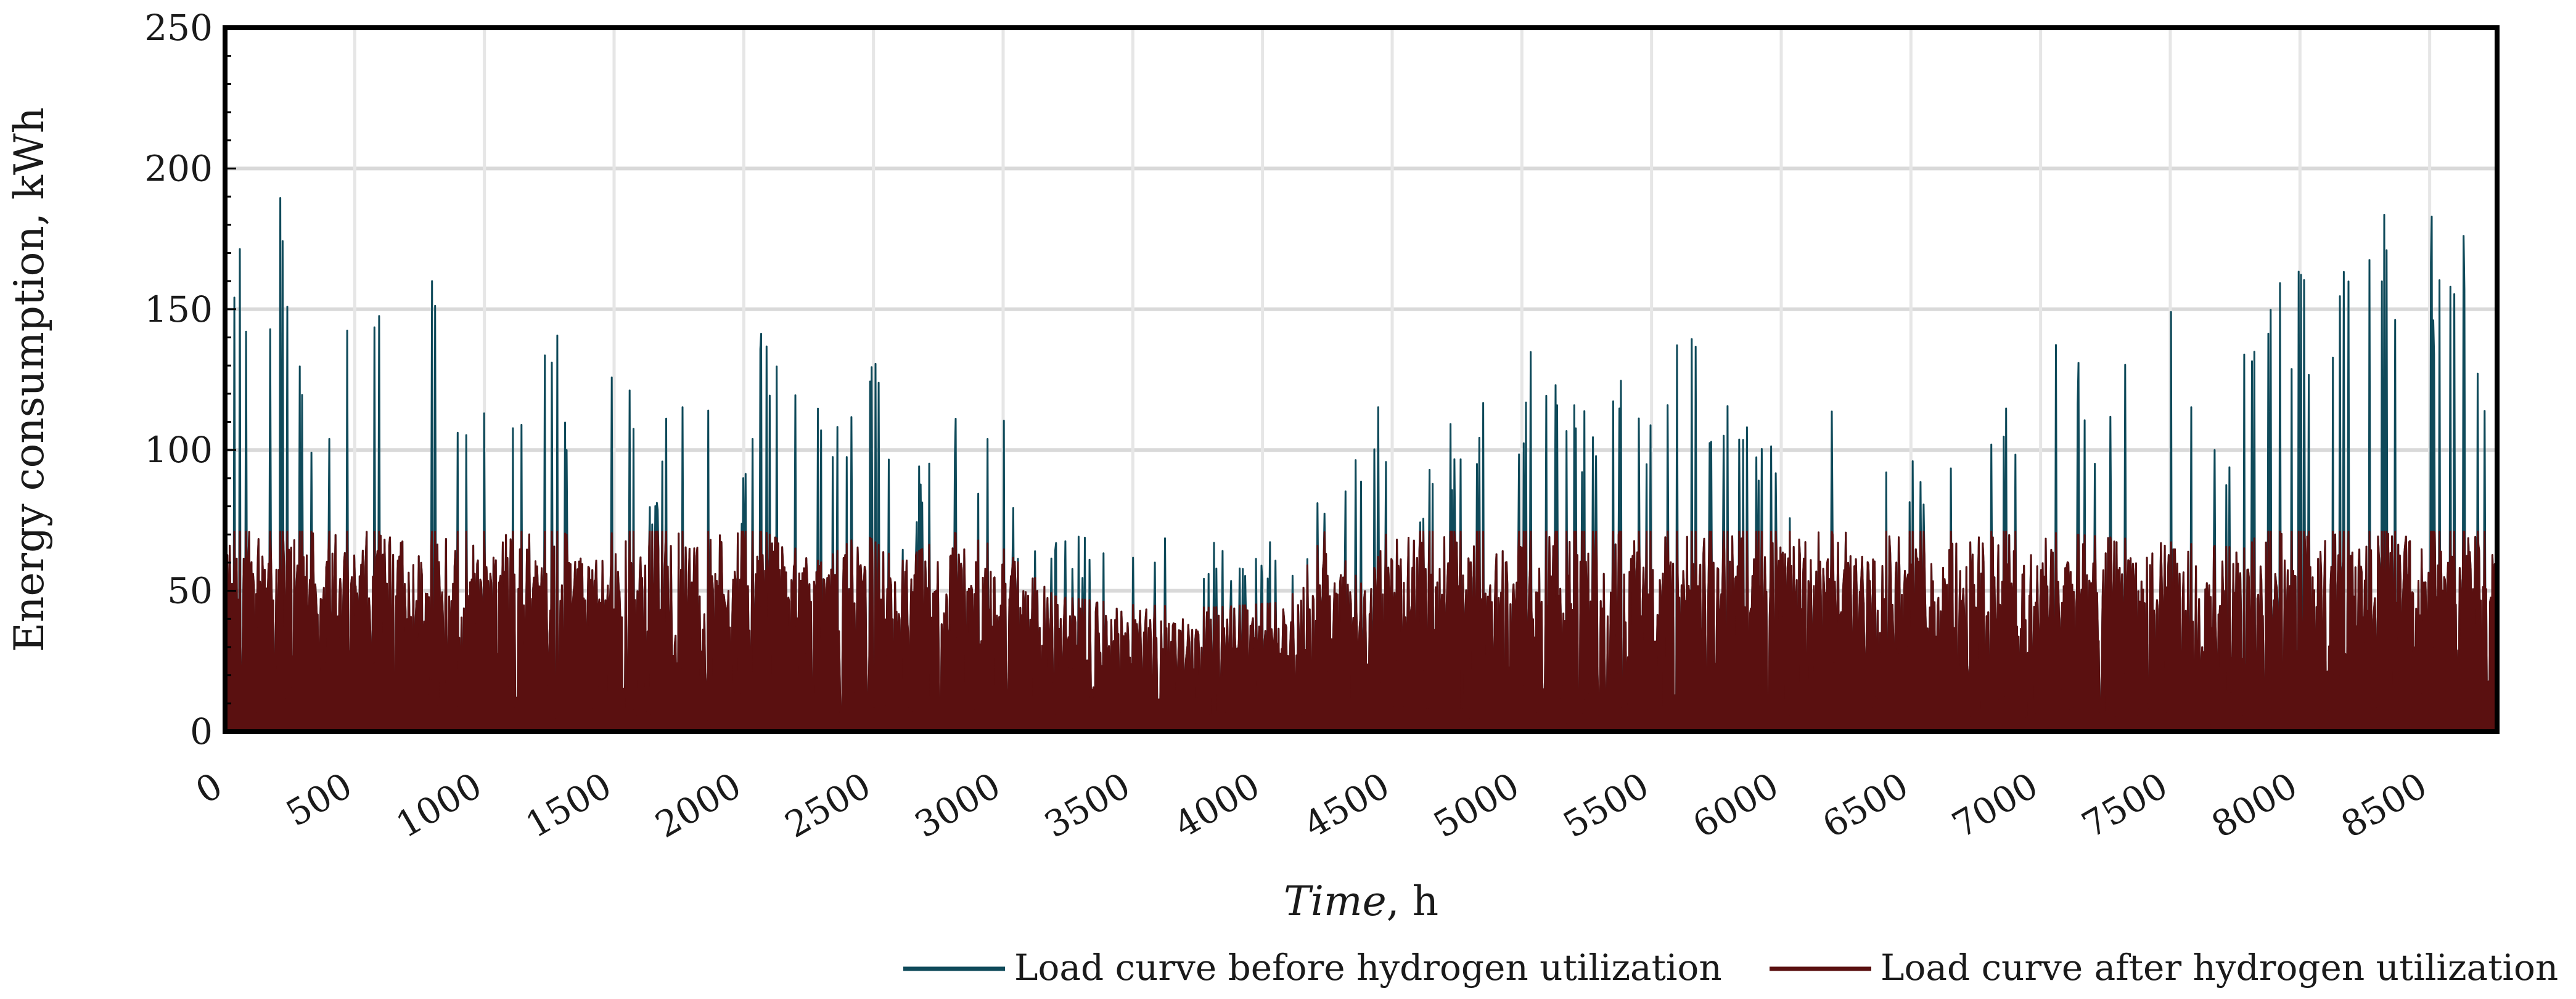 The width and height of the screenshot is (2576, 999). Describe the element at coordinates (179, 28) in the screenshot. I see `y-tick-label: 250` at that location.